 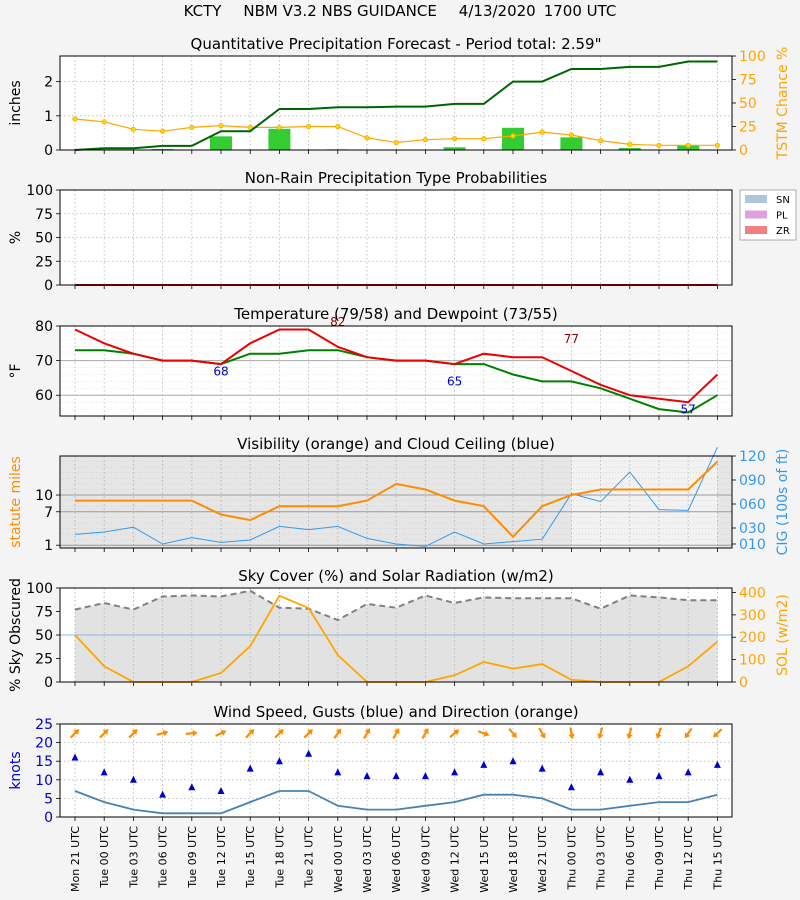 I want to click on x-tick-label: Wed 00 UTC, so click(x=338, y=859).